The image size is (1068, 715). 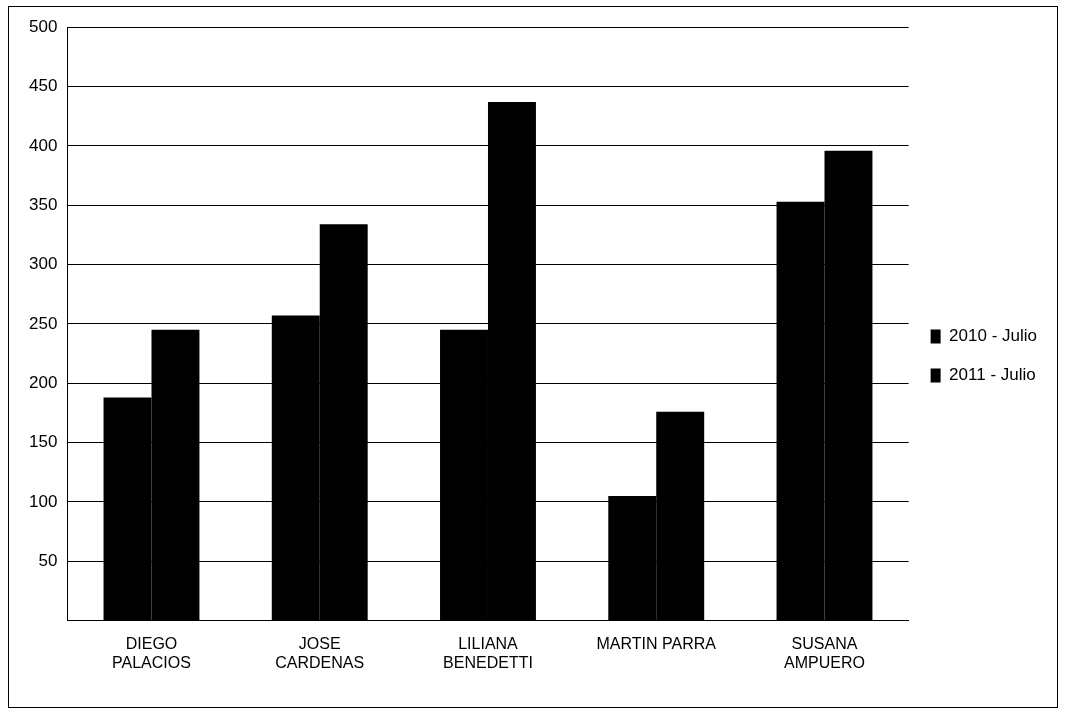 What do you see at coordinates (151, 652) in the screenshot?
I see `x-tick-label: DIEGO PALACIOS` at bounding box center [151, 652].